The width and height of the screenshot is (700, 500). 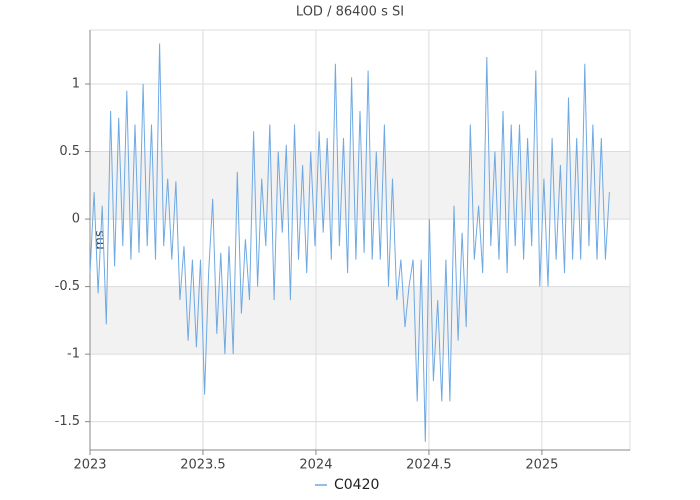 I want to click on x-tick-label: 2024.5, so click(x=429, y=465).